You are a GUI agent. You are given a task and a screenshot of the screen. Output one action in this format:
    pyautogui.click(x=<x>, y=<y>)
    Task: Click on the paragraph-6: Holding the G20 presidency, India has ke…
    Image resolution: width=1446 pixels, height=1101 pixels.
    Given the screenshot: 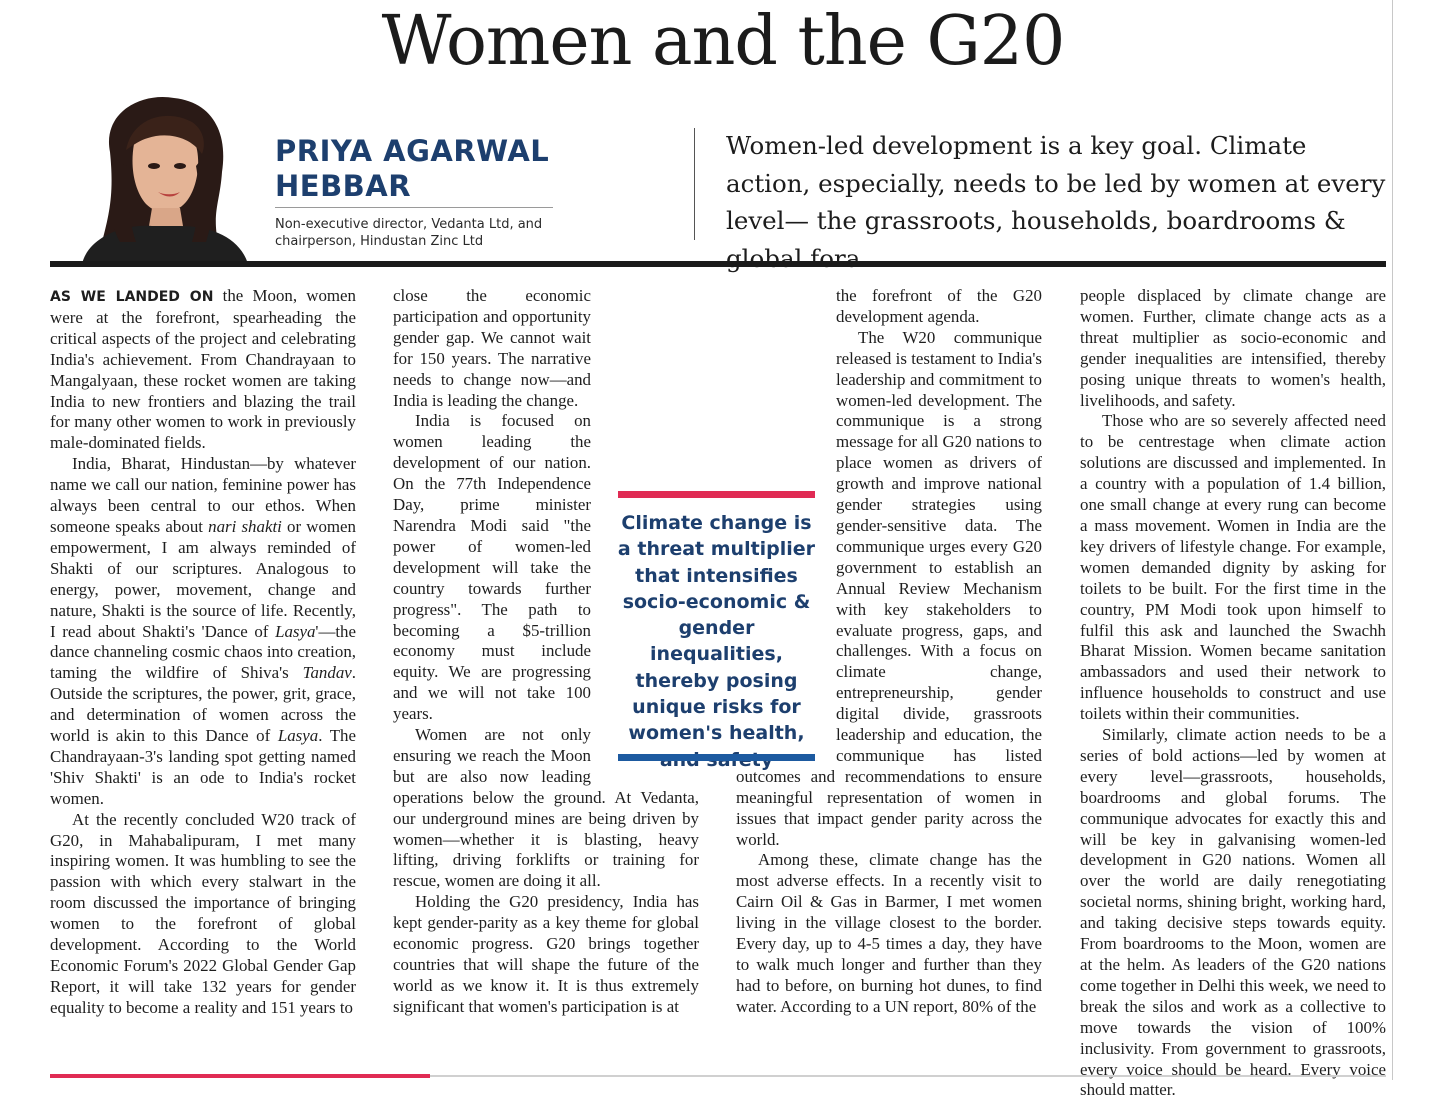 What is the action you would take?
    pyautogui.click(x=546, y=954)
    